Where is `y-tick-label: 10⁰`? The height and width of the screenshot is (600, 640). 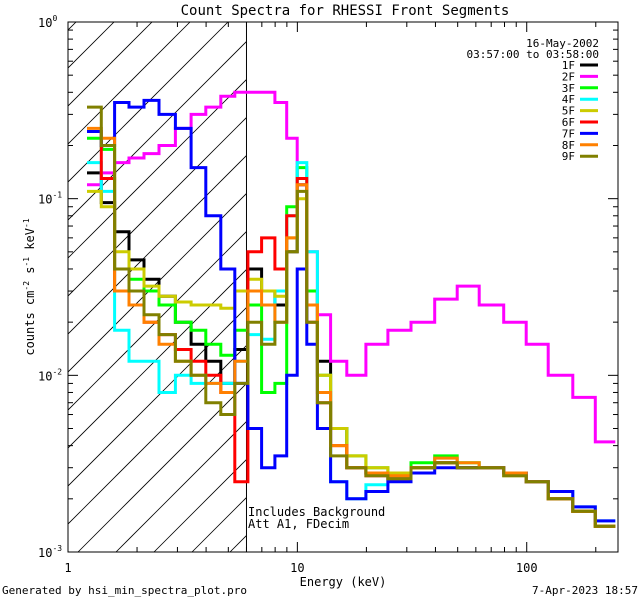
y-tick-label: 10⁰ is located at coordinates (47, 22).